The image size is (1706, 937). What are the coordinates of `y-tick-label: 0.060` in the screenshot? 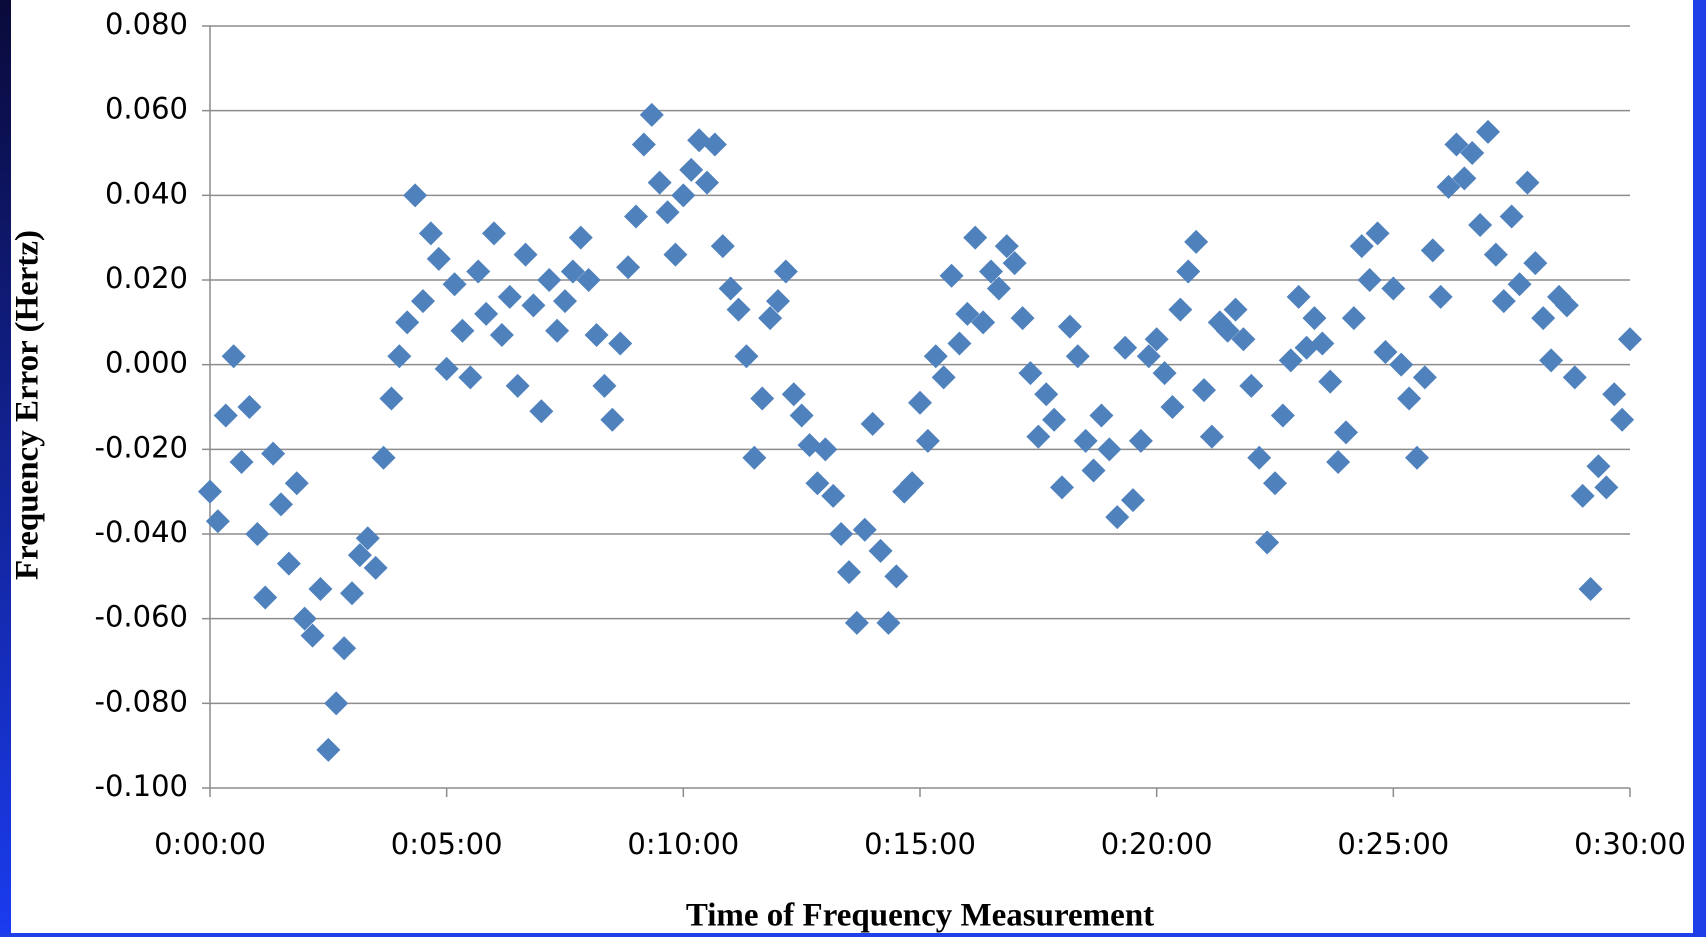 It's located at (146, 109).